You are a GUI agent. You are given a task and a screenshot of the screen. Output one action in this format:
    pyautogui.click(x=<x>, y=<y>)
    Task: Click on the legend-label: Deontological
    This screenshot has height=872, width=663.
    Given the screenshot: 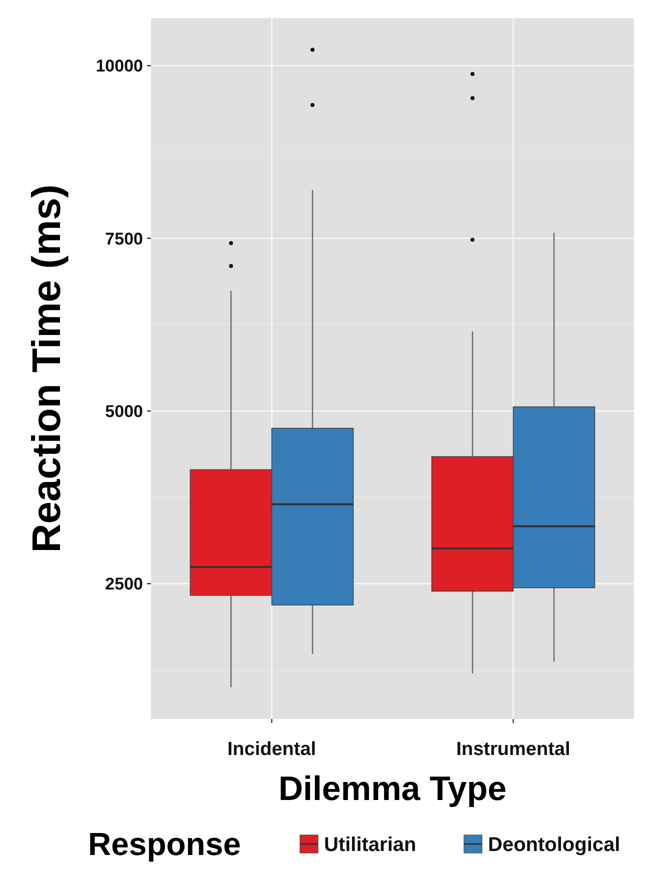 What is the action you would take?
    pyautogui.click(x=554, y=845)
    